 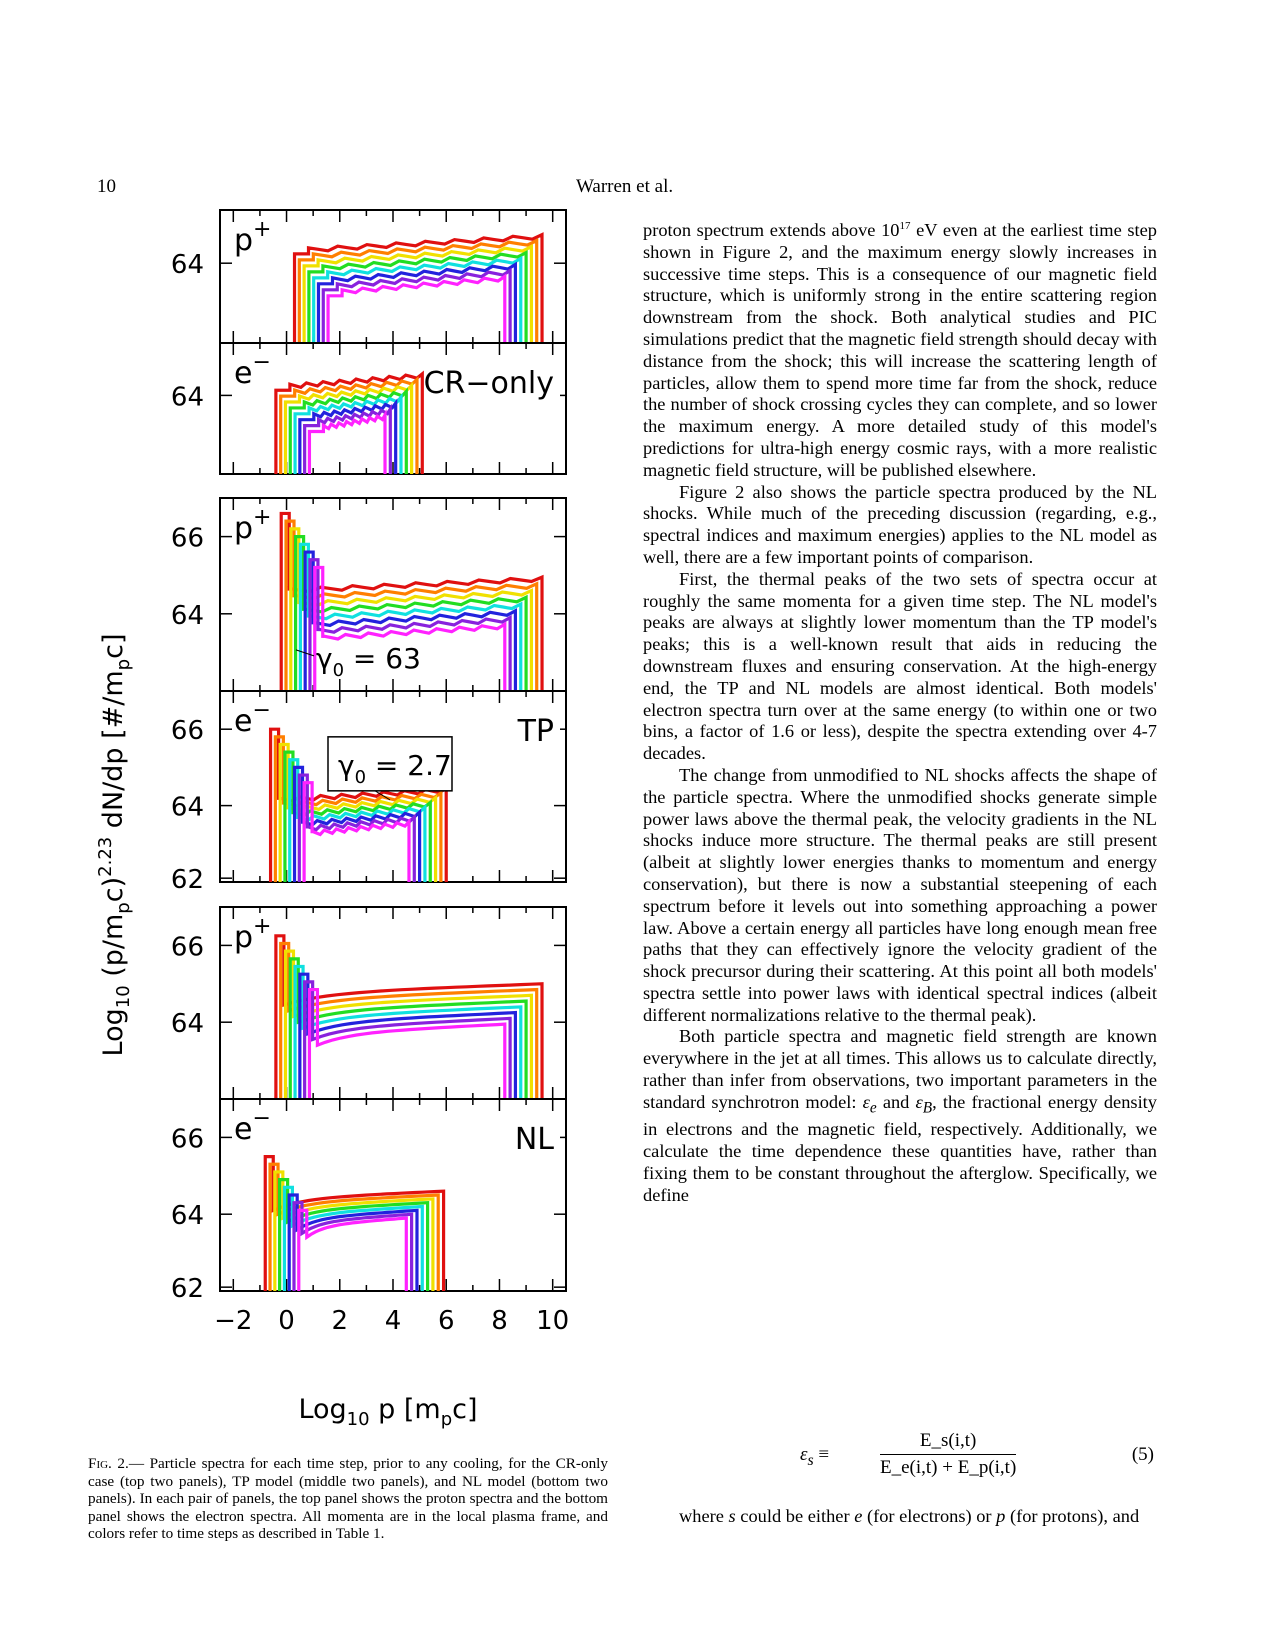 What do you see at coordinates (625, 186) in the screenshot?
I see `running-head: Warren et al.` at bounding box center [625, 186].